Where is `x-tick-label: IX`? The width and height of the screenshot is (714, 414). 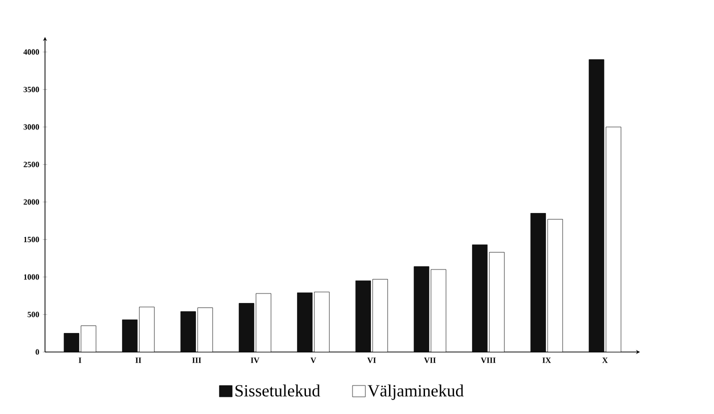
x-tick-label: IX is located at coordinates (547, 360).